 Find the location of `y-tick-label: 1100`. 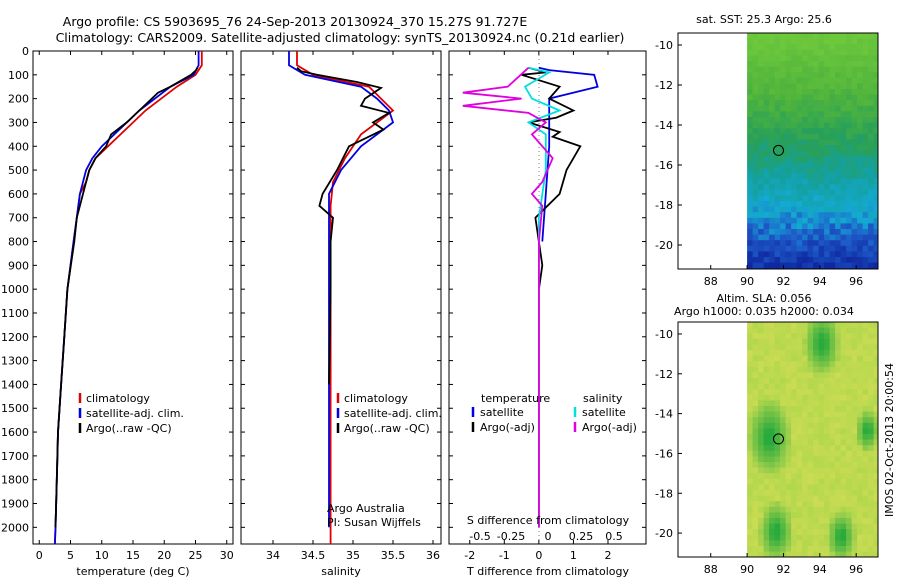

y-tick-label: 1100 is located at coordinates (15, 313).